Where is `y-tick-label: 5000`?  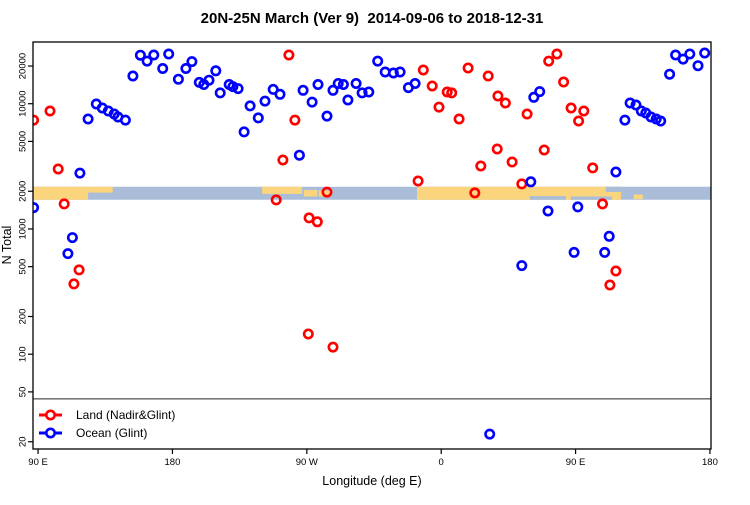 y-tick-label: 5000 is located at coordinates (23, 141).